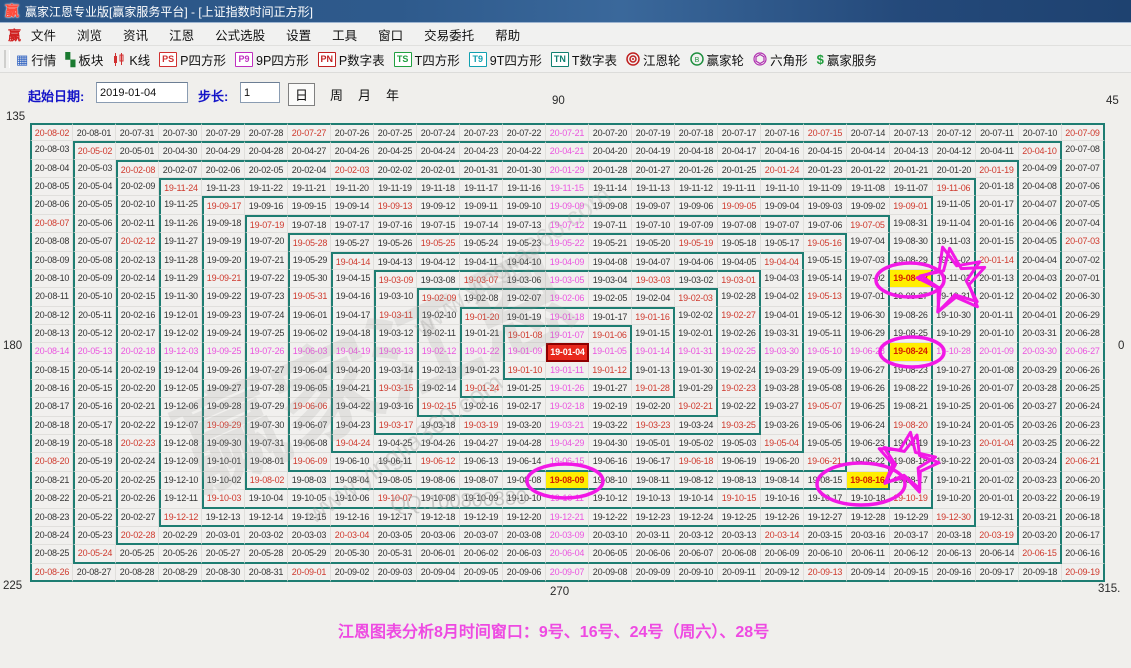 This screenshot has height=668, width=1131. What do you see at coordinates (1083, 517) in the screenshot?
I see `grid-cell: 20-06-18` at bounding box center [1083, 517].